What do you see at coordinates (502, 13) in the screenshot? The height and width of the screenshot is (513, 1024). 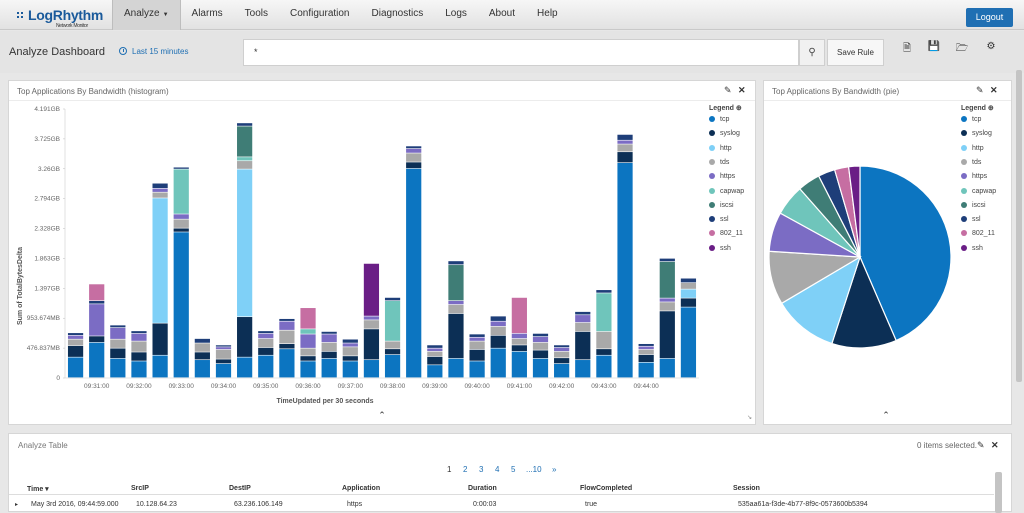 I see `nav-about: About` at bounding box center [502, 13].